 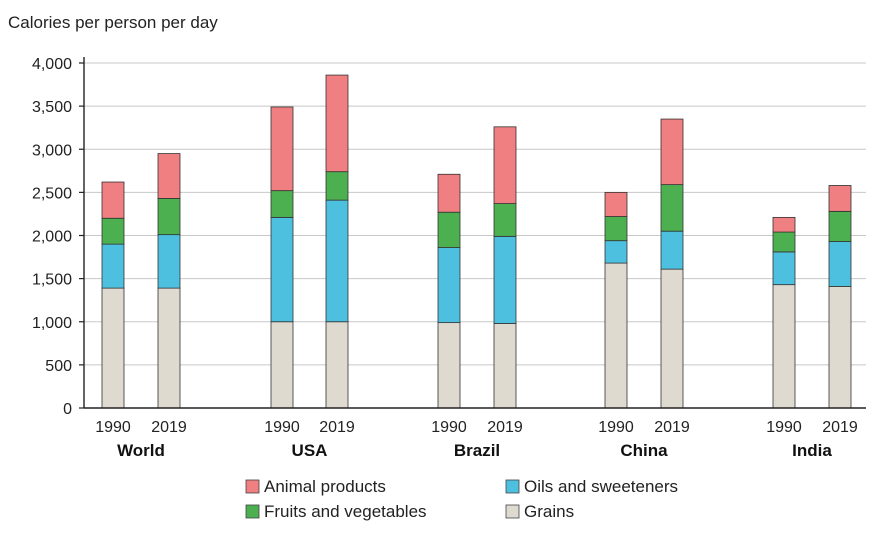 I want to click on group-label: USA, so click(x=310, y=450).